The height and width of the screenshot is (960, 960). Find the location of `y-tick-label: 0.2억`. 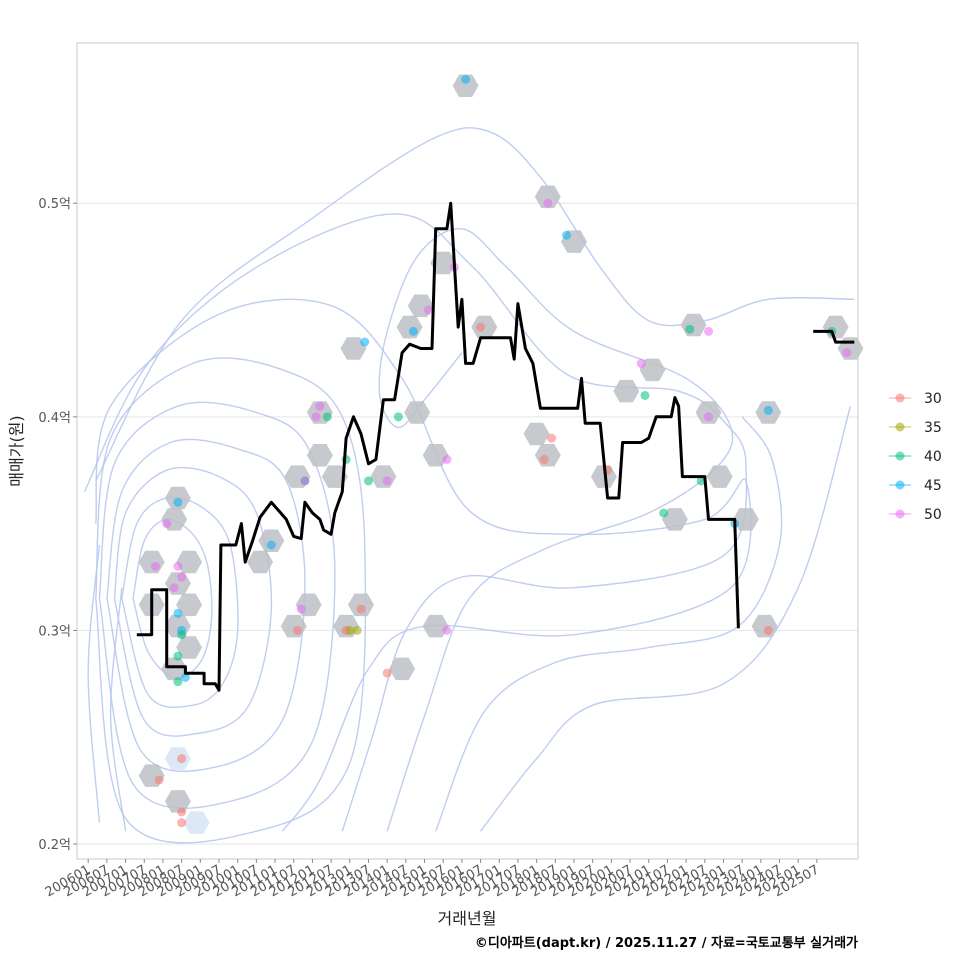

y-tick-label: 0.2억 is located at coordinates (54, 845).